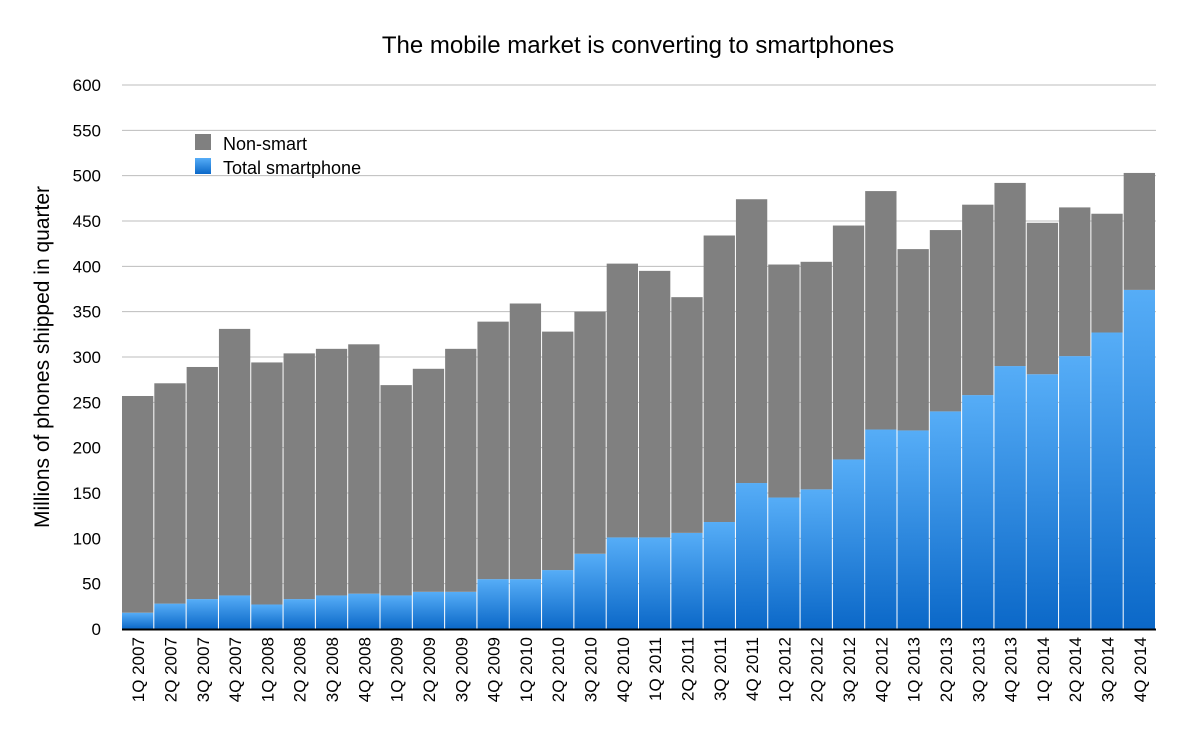 The width and height of the screenshot is (1182, 746). Describe the element at coordinates (1108, 669) in the screenshot. I see `x-tick-label: 3Q 2014` at that location.